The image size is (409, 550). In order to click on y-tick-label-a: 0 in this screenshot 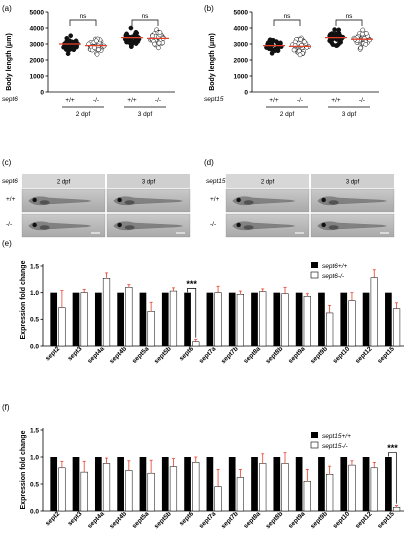, I will do `click(42, 92)`.